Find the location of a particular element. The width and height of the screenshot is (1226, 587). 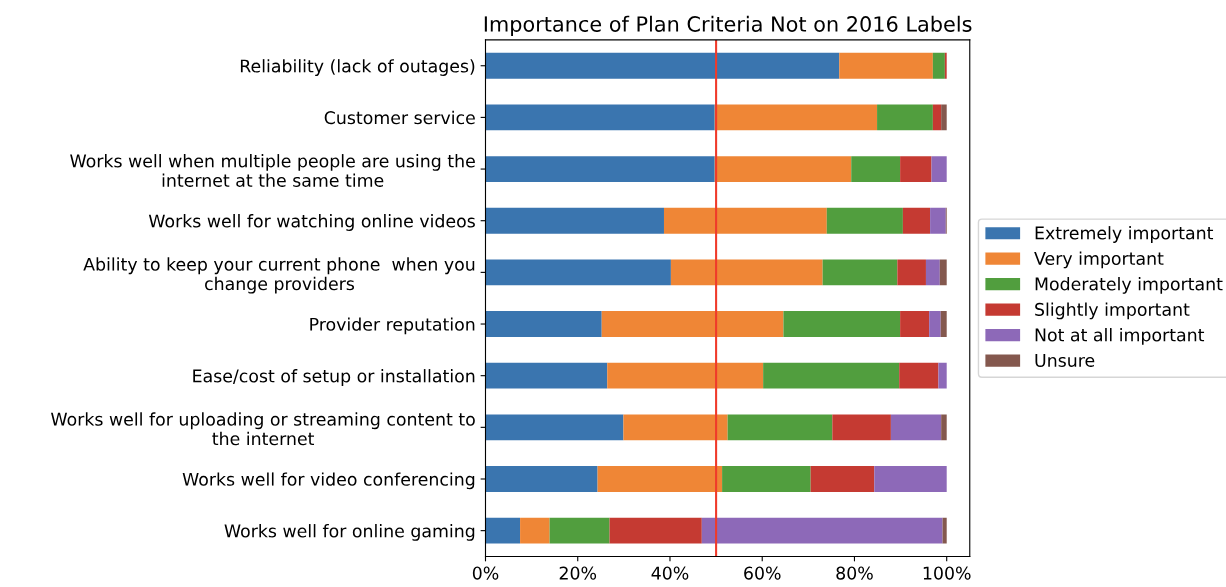

y-tick-label: Works well for watching online videos is located at coordinates (311, 222).